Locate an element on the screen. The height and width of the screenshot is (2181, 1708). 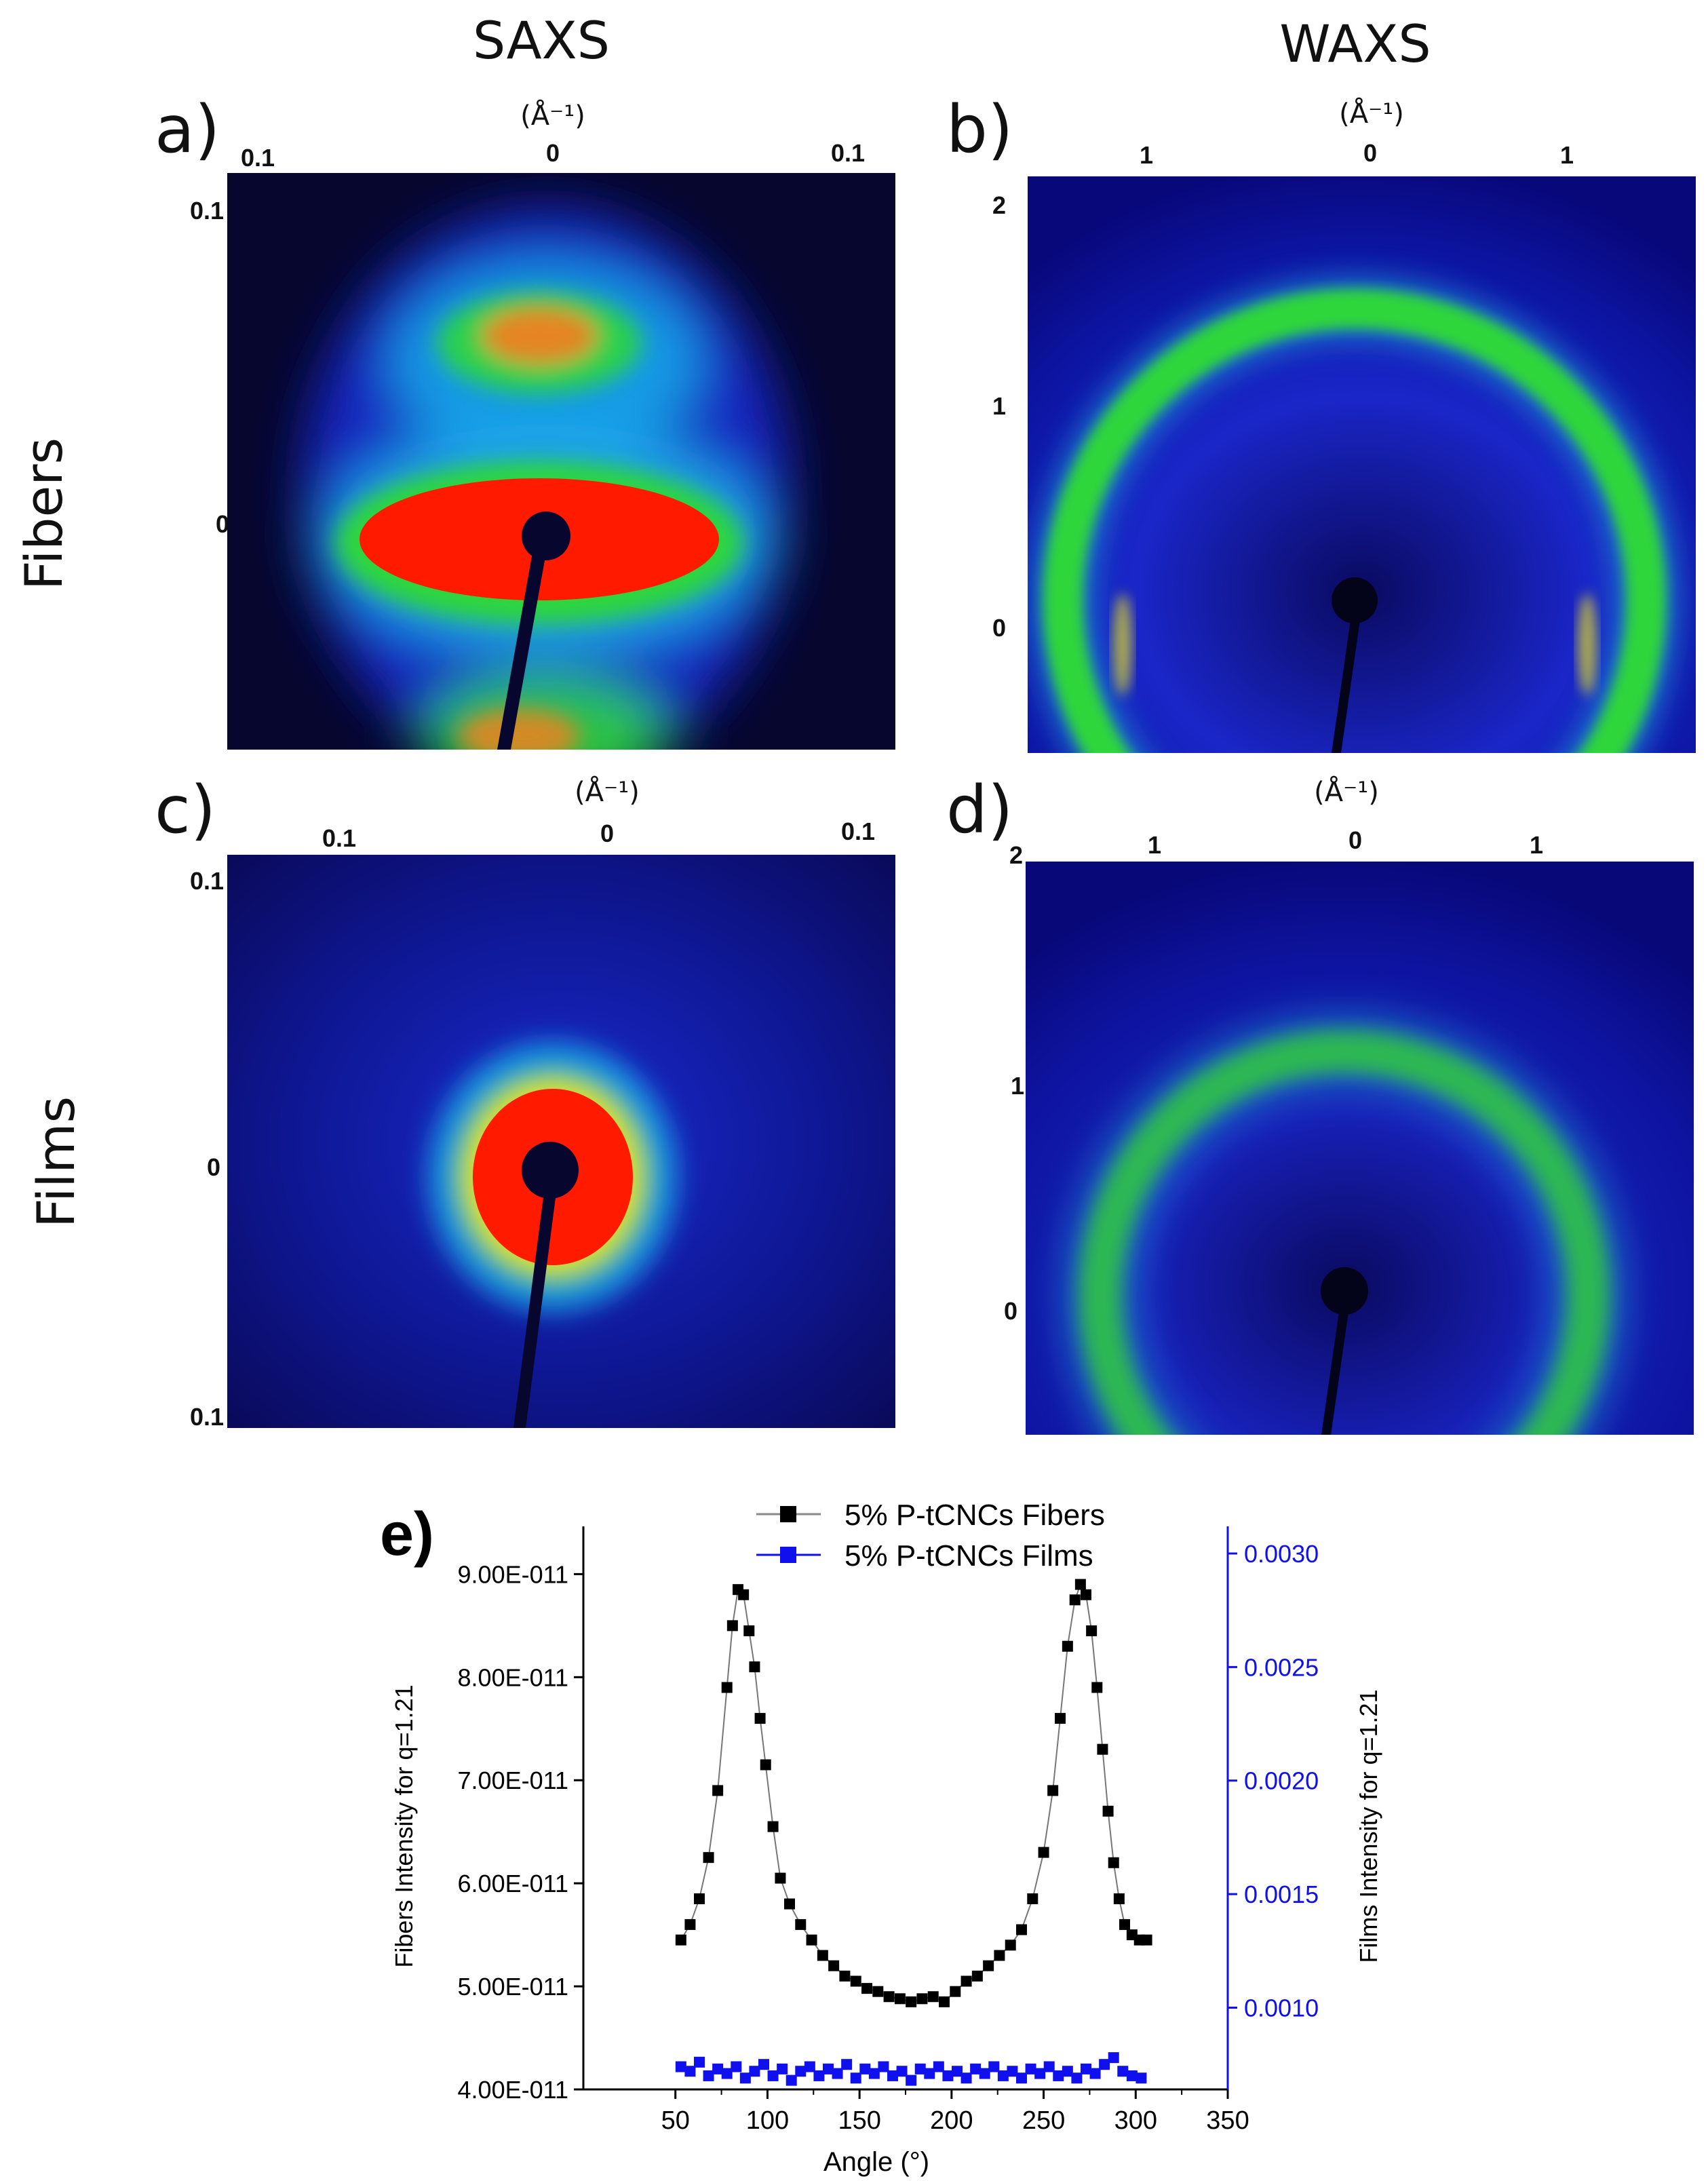
panel-d-side-tick-1: 1 is located at coordinates (1018, 1086).